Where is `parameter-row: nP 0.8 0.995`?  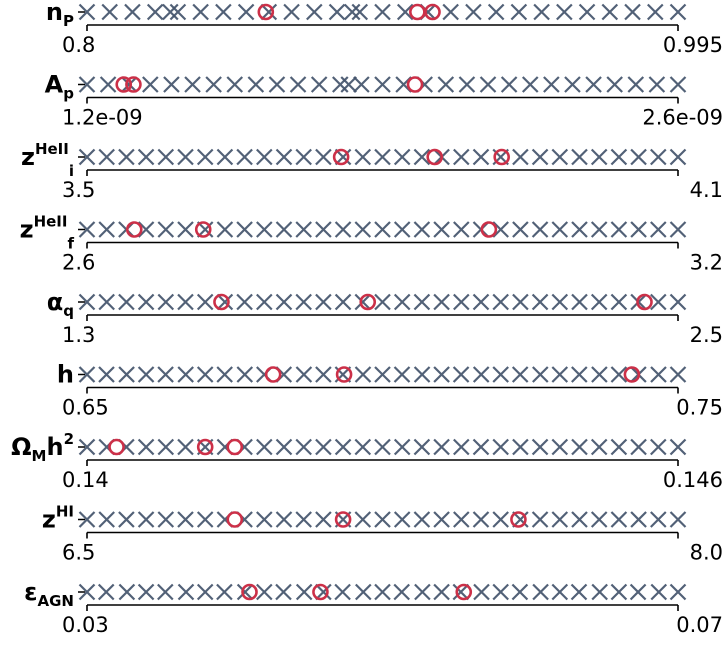
parameter-row: nP 0.8 0.995 is located at coordinates (384, 28).